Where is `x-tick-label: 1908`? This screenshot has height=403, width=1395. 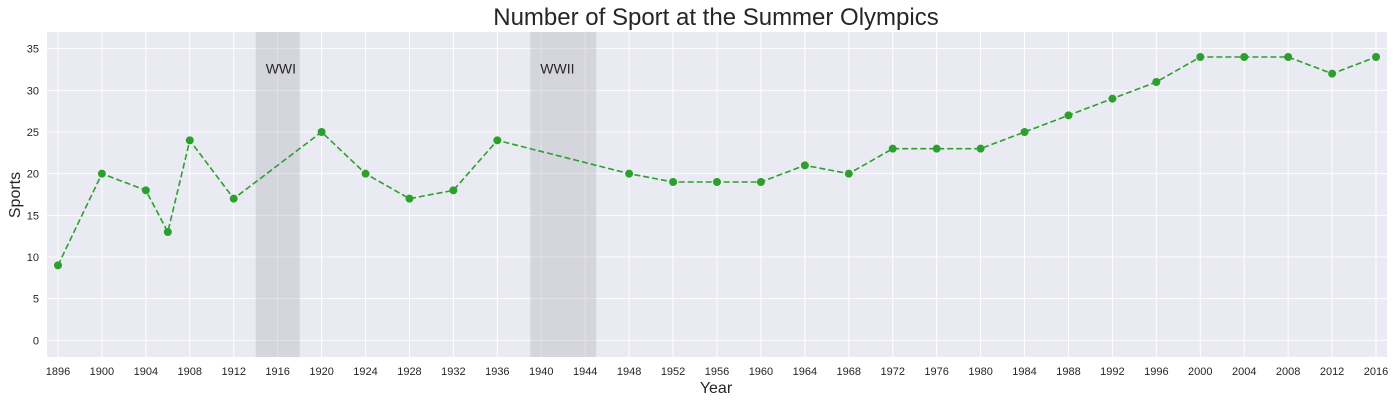 x-tick-label: 1908 is located at coordinates (190, 372).